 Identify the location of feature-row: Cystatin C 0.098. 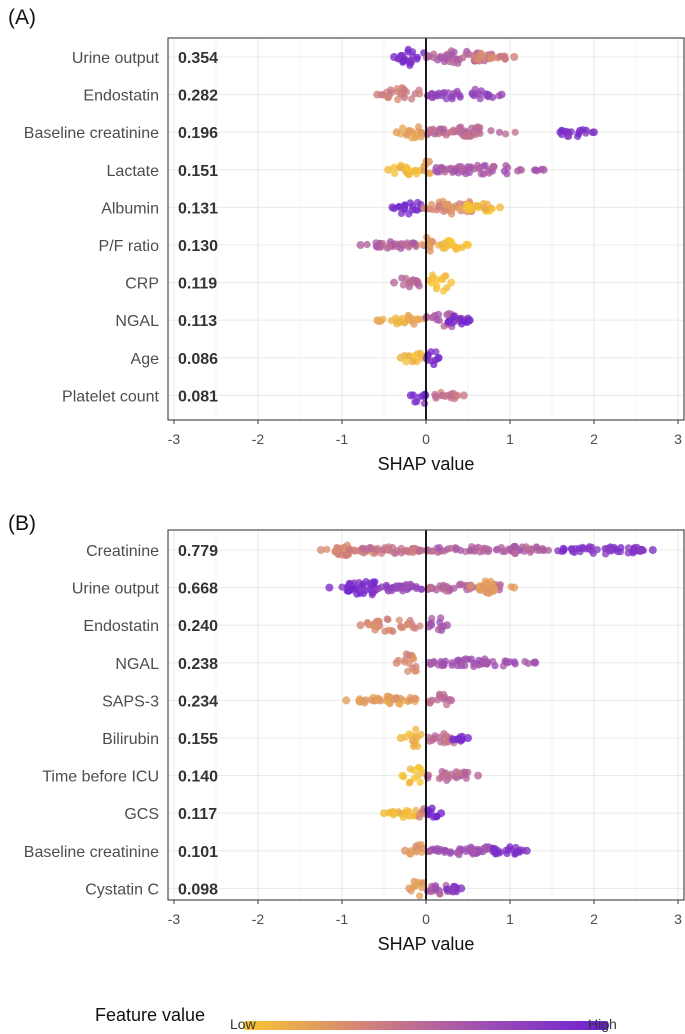
(275, 888).